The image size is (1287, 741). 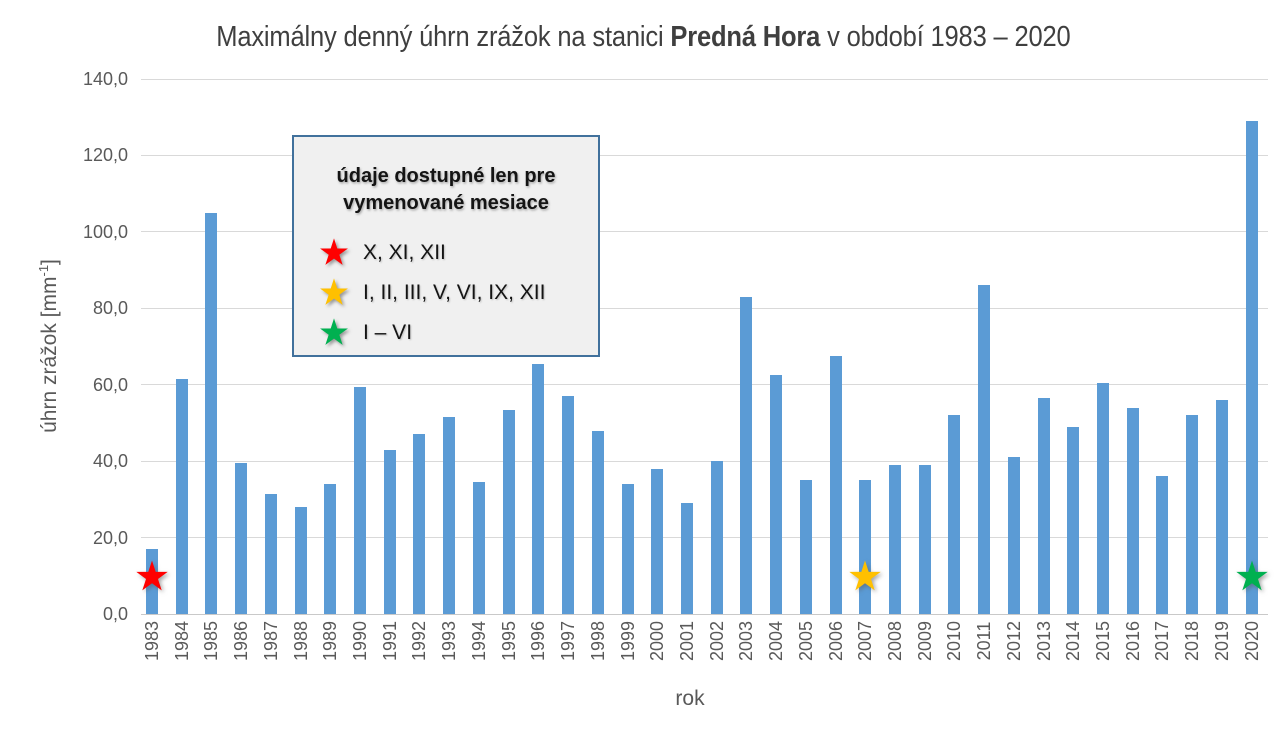 I want to click on bar-2016, so click(x=1132, y=510).